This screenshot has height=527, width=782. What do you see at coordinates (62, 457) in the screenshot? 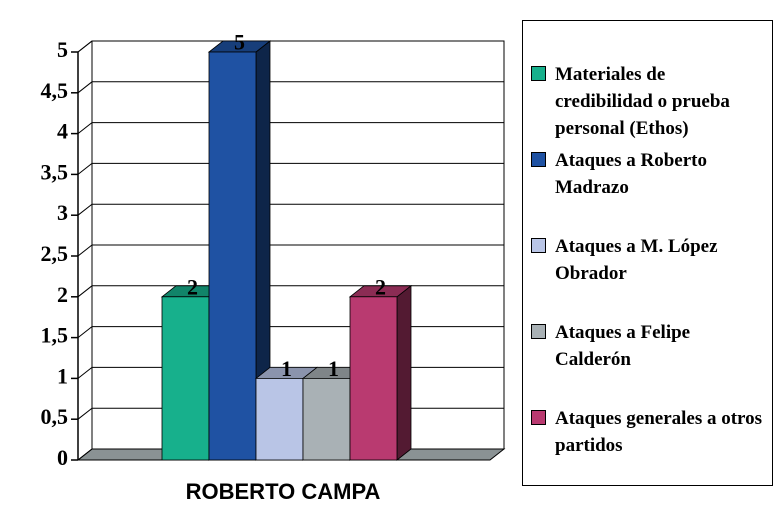
I see `y-tick-label: 0` at bounding box center [62, 457].